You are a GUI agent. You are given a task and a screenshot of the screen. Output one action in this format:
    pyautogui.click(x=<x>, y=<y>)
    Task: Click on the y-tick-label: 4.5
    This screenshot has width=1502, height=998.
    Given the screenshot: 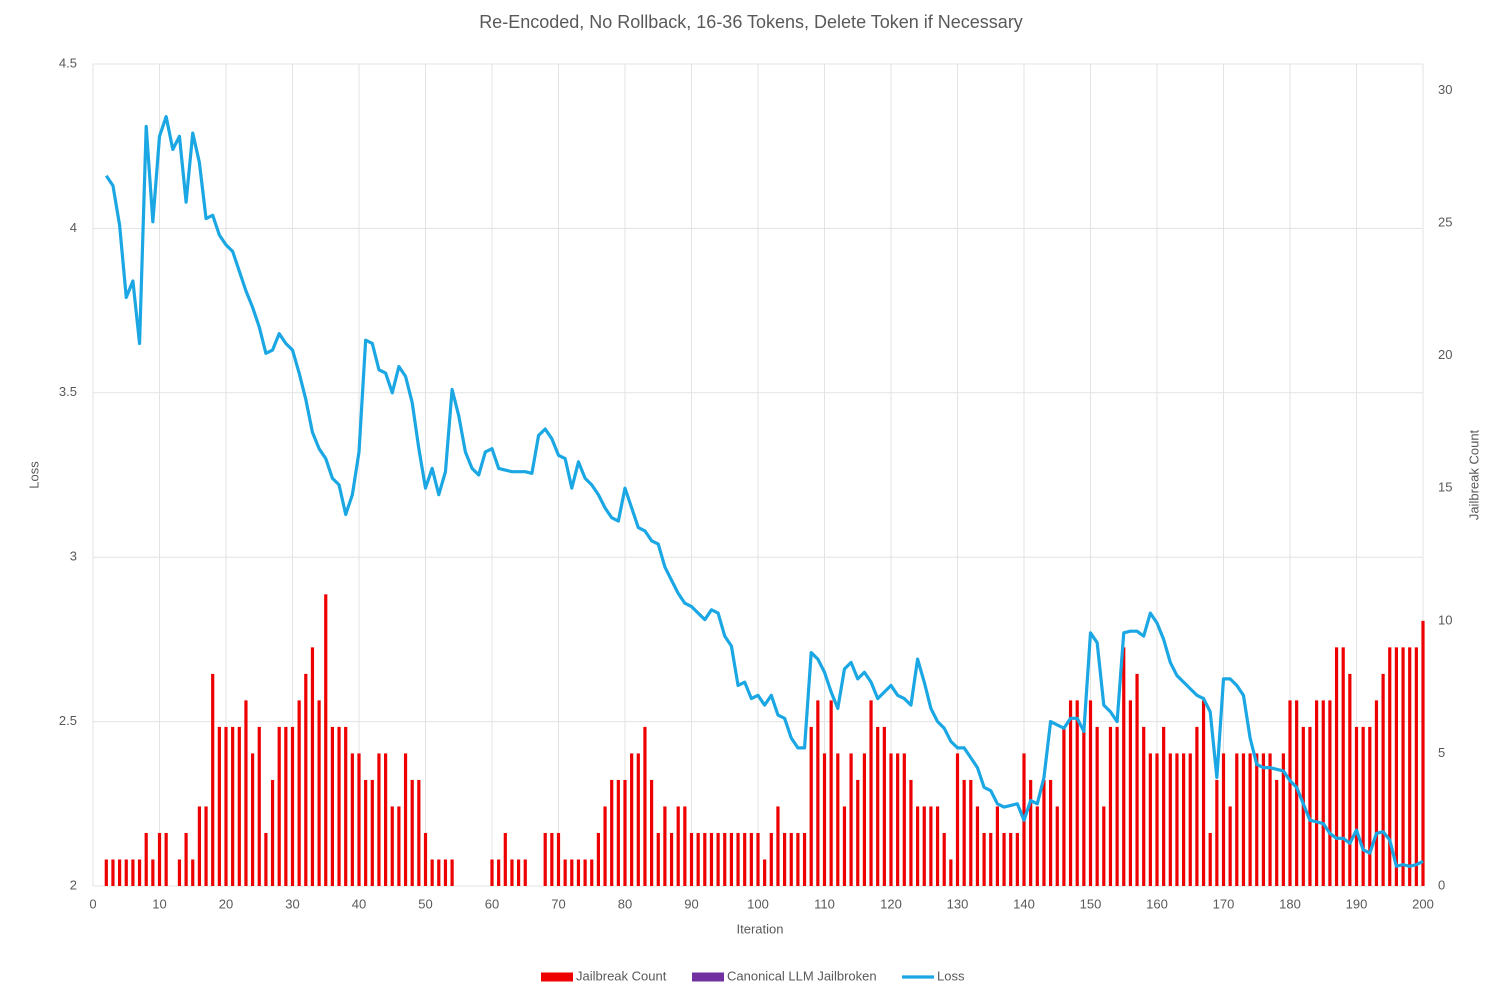 What is the action you would take?
    pyautogui.click(x=68, y=62)
    